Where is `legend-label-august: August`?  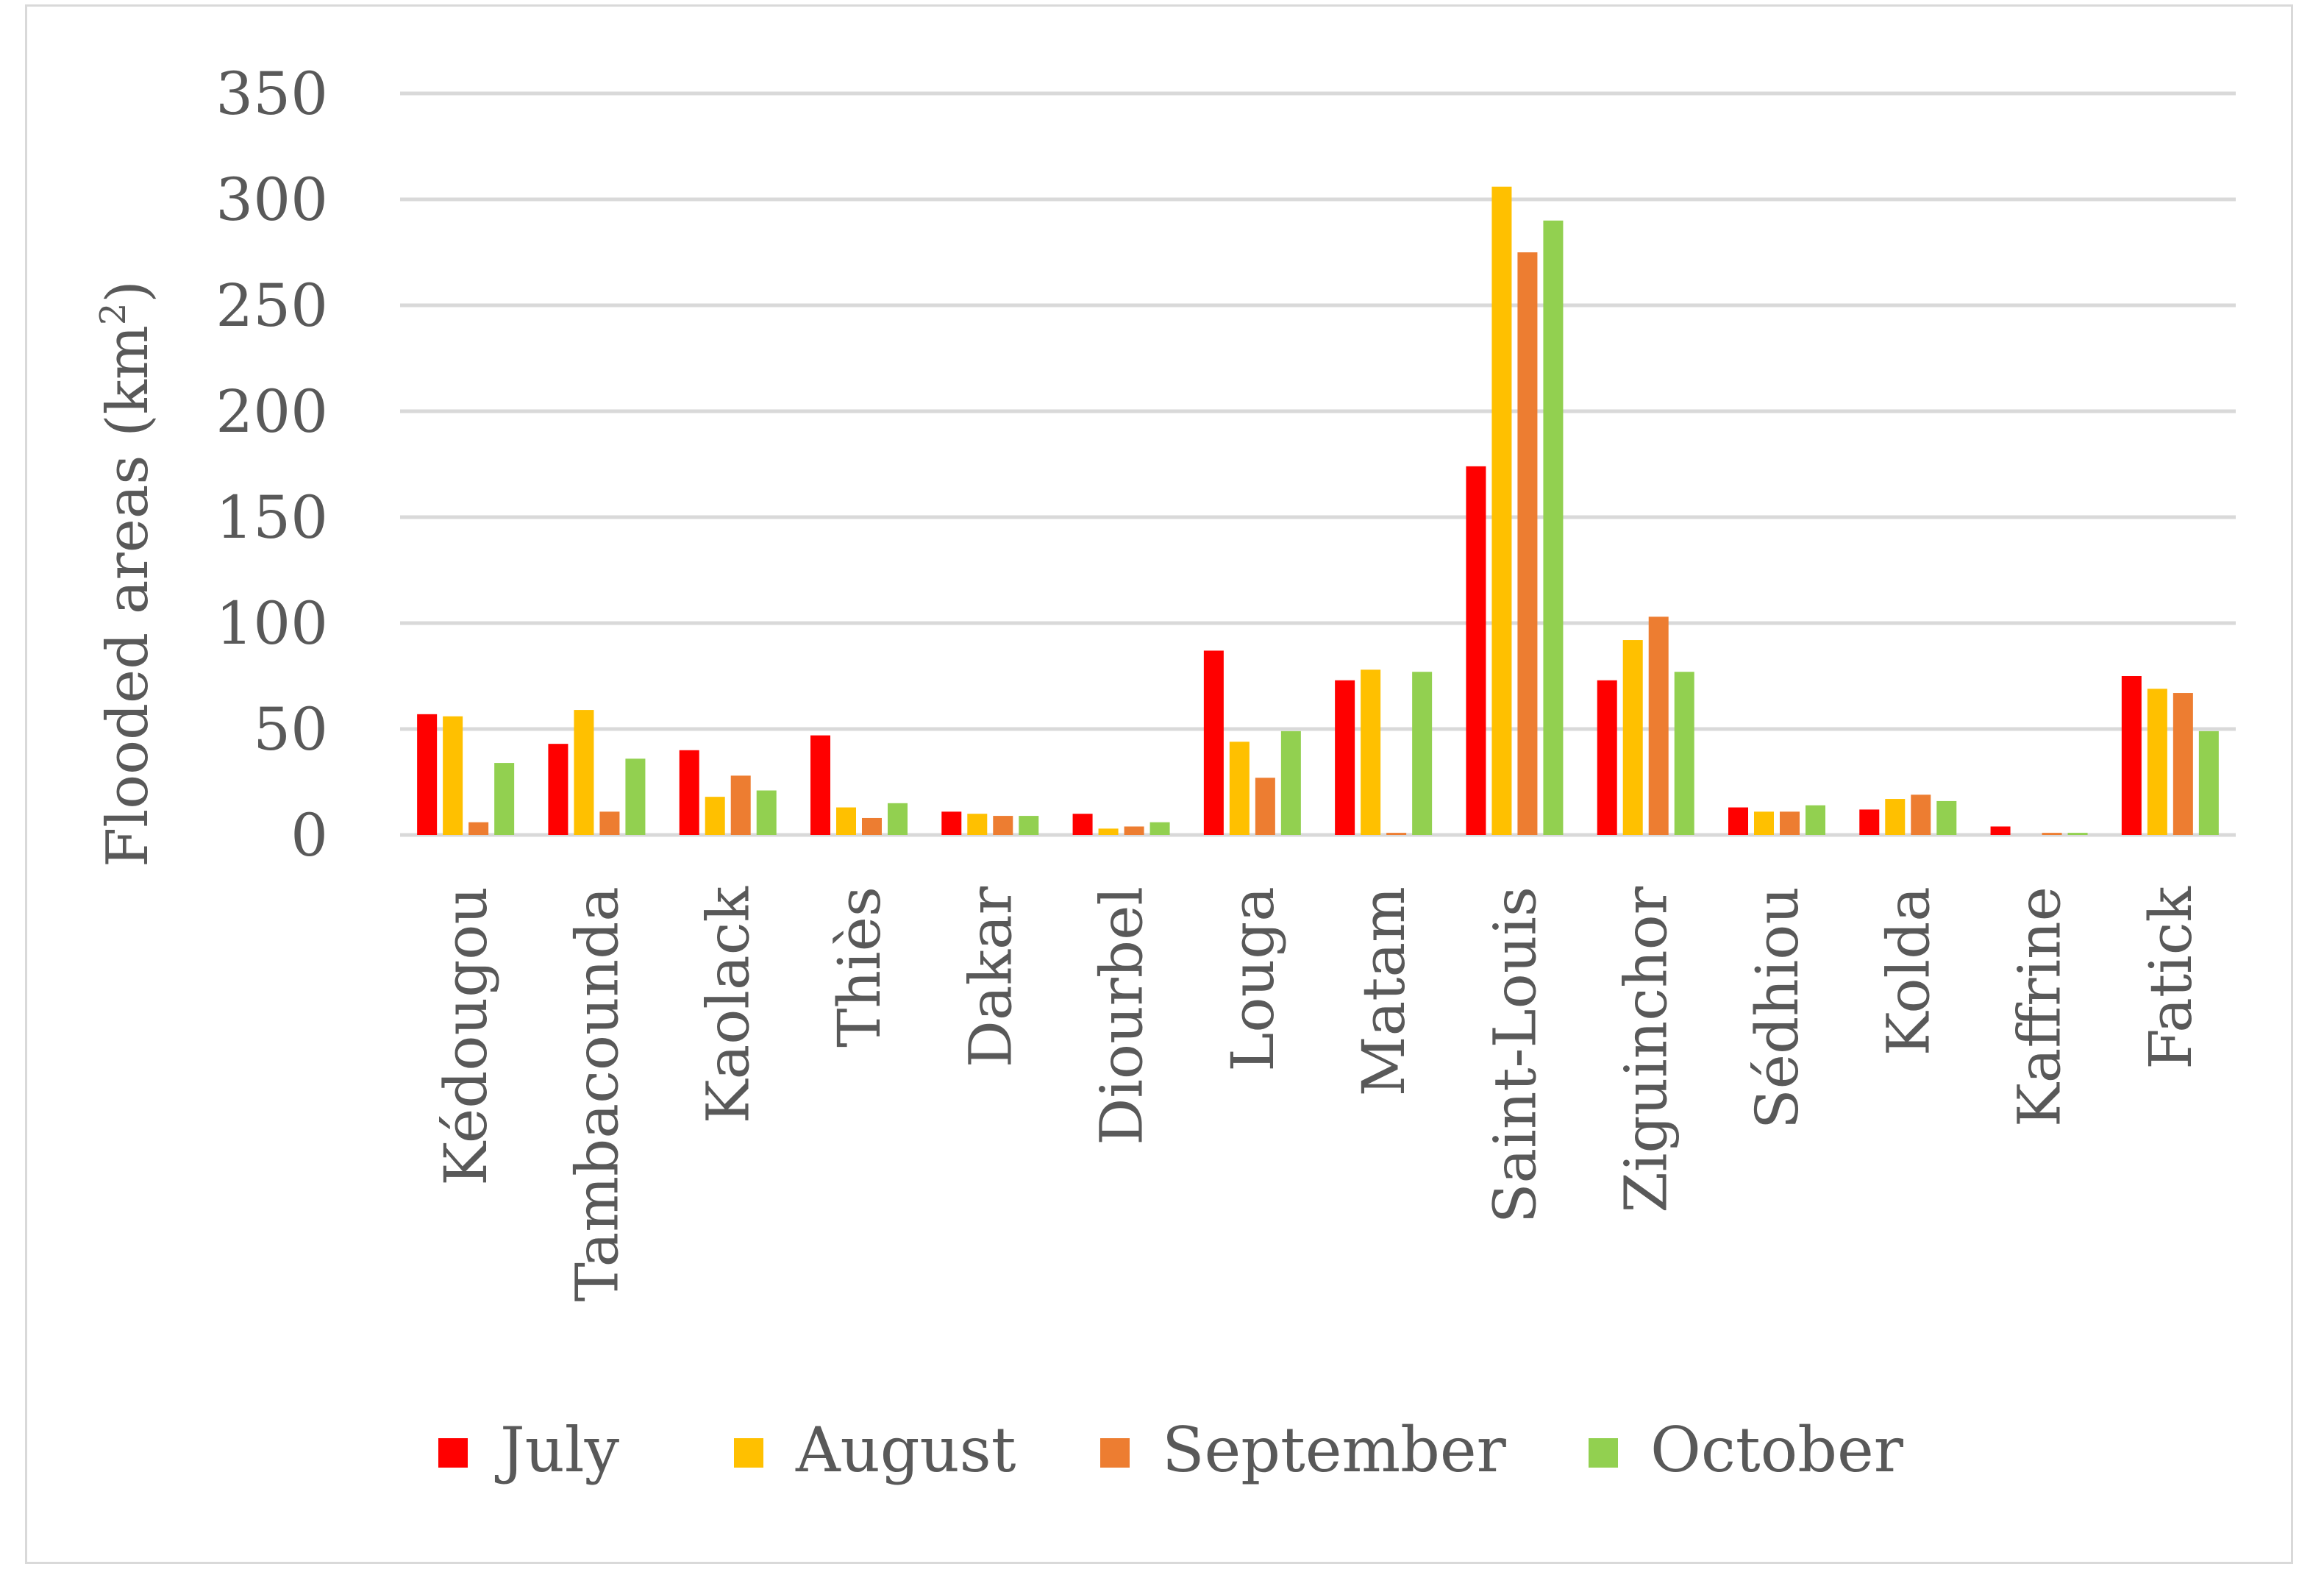 legend-label-august: August is located at coordinates (905, 1450).